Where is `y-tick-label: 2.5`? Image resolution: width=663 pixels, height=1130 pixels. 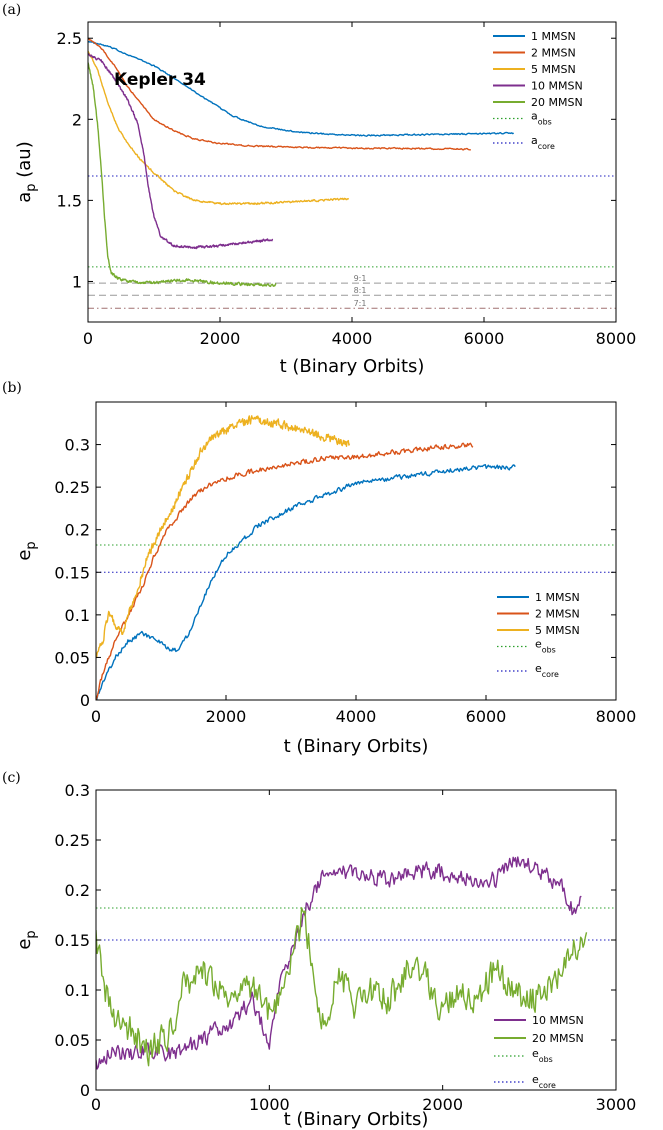 y-tick-label: 2.5 is located at coordinates (69, 38).